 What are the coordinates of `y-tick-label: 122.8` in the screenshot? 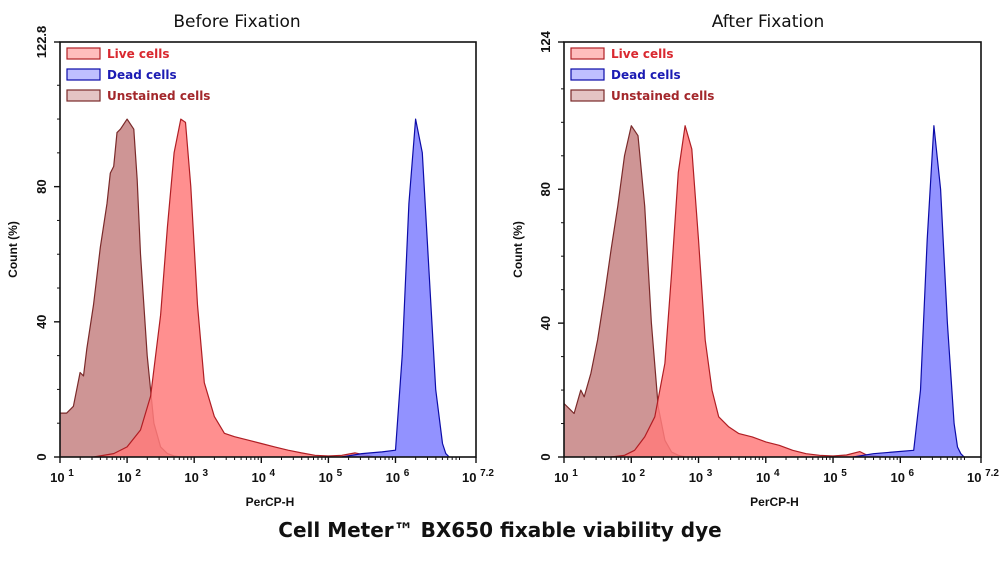 It's located at (41, 42).